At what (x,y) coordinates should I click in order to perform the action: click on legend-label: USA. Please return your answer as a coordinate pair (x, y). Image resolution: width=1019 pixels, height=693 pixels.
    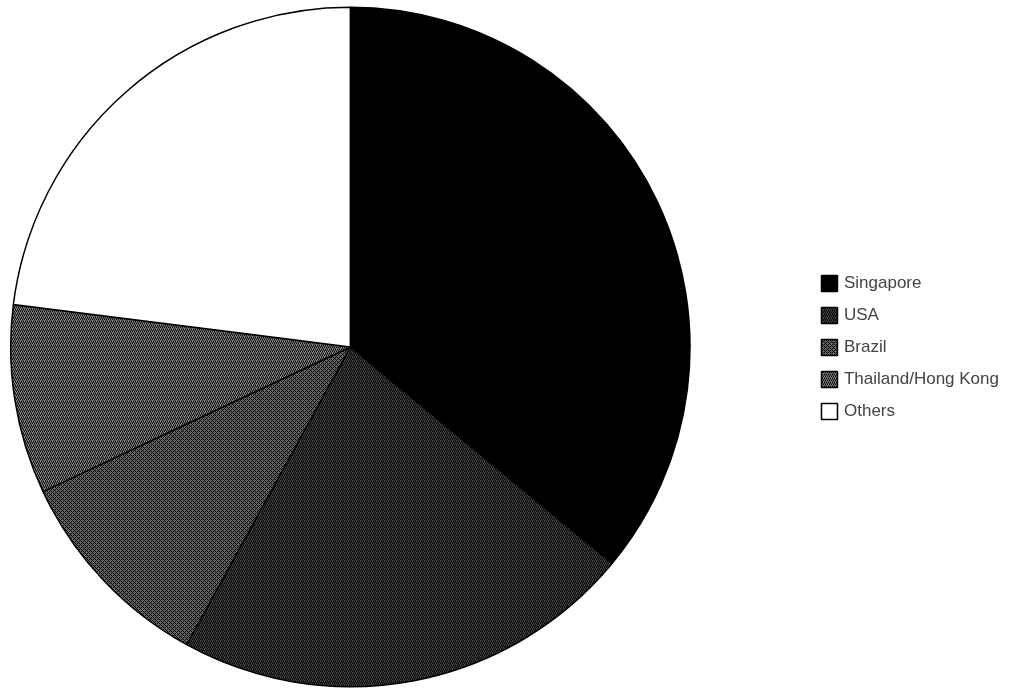
    Looking at the image, I should click on (861, 314).